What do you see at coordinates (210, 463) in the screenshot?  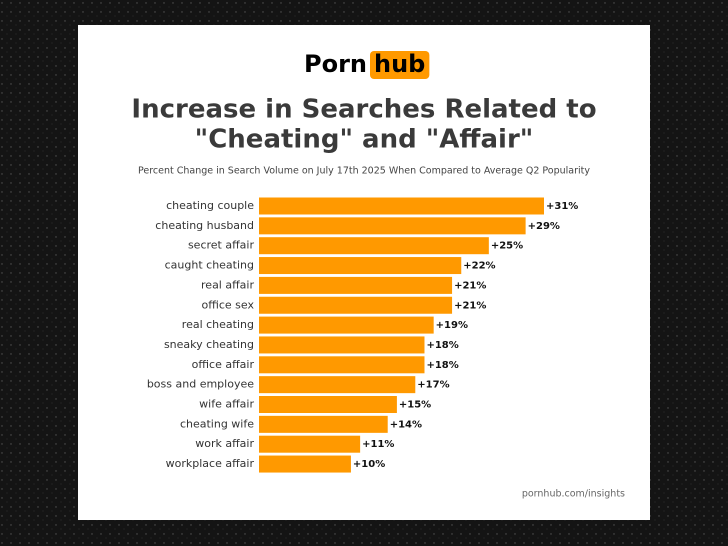 I see `category-label: workplace affair` at bounding box center [210, 463].